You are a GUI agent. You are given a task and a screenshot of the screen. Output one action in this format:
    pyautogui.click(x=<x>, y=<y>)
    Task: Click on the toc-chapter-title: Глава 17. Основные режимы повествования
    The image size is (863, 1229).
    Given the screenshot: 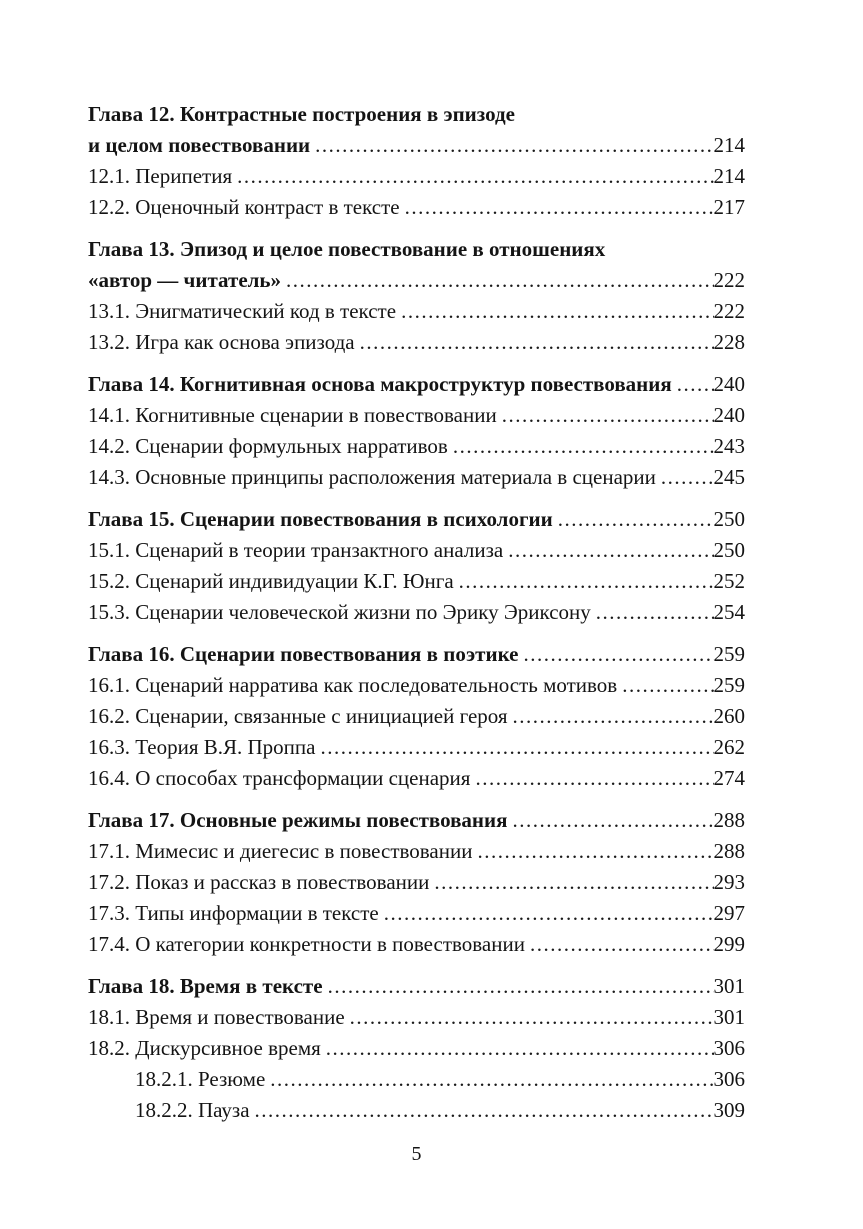 What is the action you would take?
    pyautogui.click(x=298, y=820)
    